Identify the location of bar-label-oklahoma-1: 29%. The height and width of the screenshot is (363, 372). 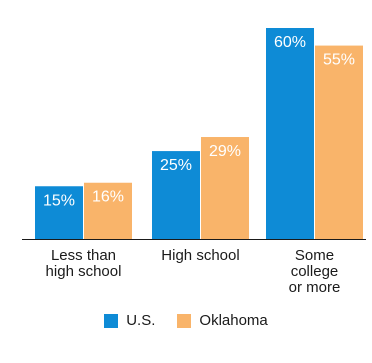
(225, 151).